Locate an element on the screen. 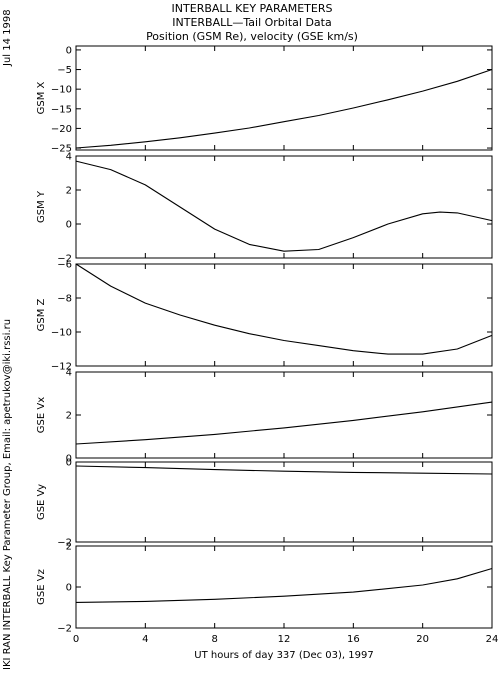 The height and width of the screenshot is (684, 504). panel-gse-vx: 4 2 0 GSE Vx is located at coordinates (264, 416).